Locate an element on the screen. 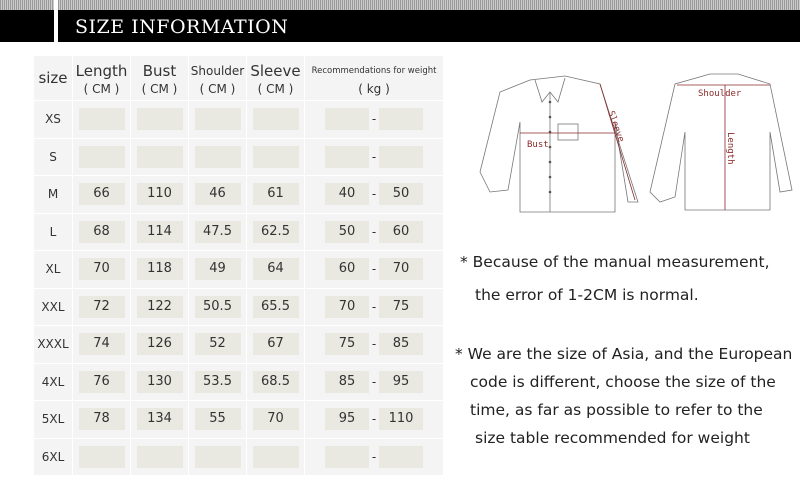 The height and width of the screenshot is (479, 800). size-cell: XS is located at coordinates (53, 119).